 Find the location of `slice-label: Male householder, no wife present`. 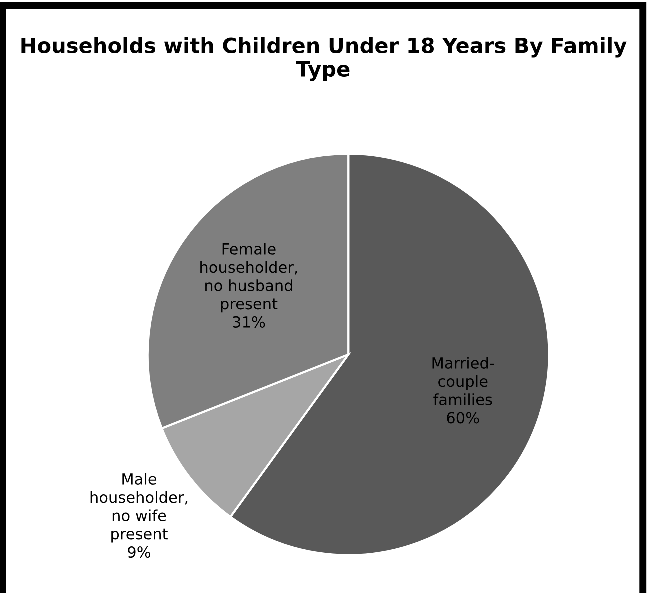

slice-label: Male householder, no wife present is located at coordinates (139, 508).